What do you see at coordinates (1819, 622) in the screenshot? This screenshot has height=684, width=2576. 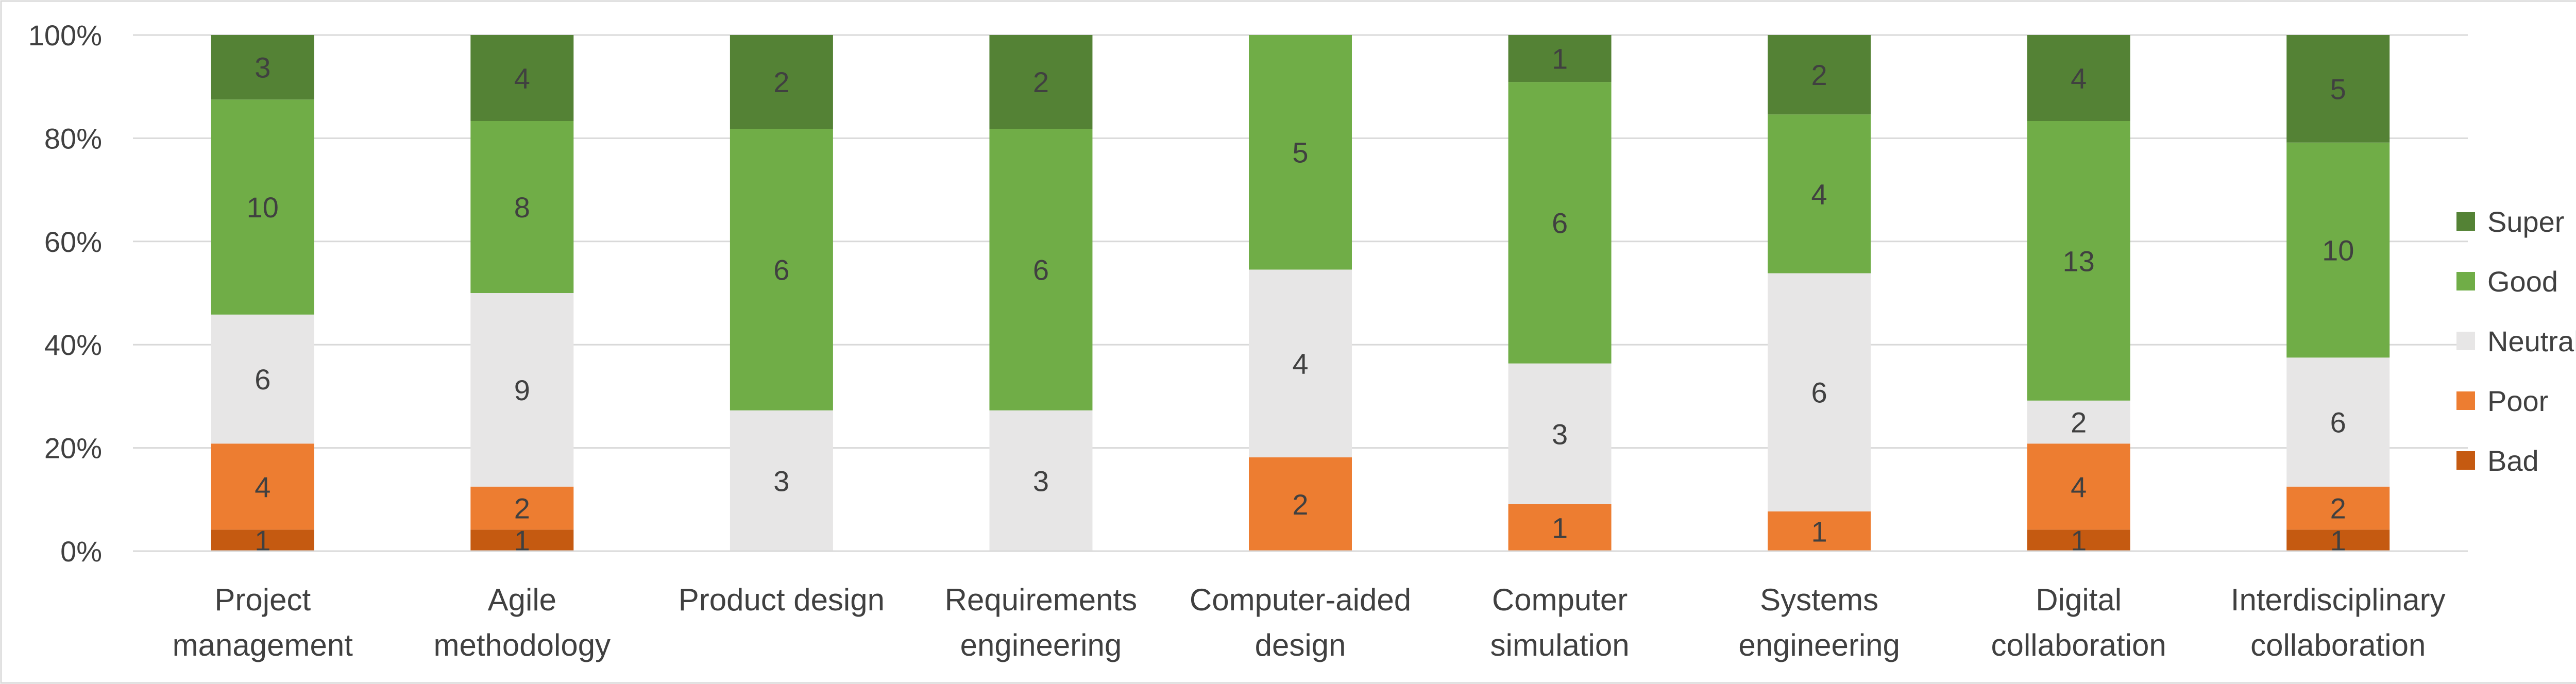 I see `x-category-label: Systems engineering` at bounding box center [1819, 622].